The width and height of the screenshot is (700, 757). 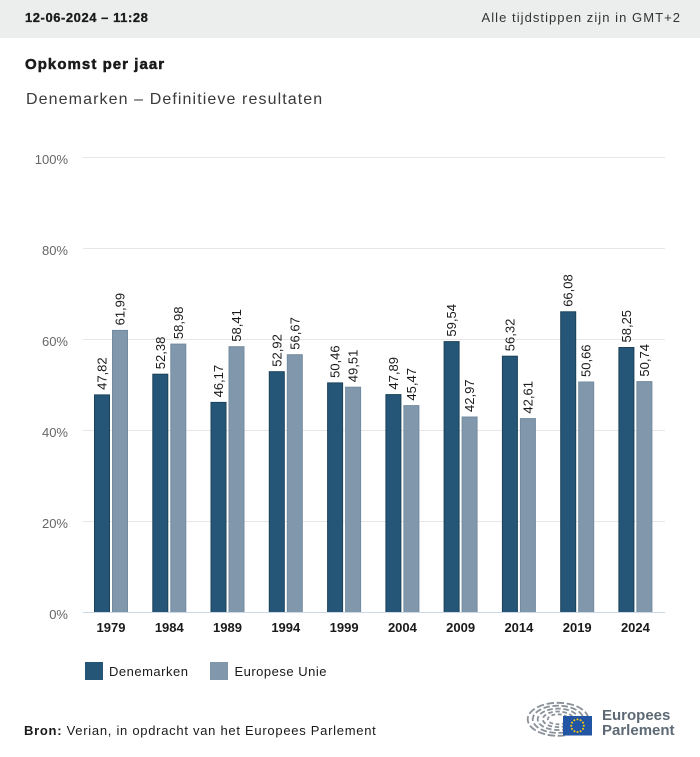 What do you see at coordinates (55, 432) in the screenshot?
I see `svg-text: 40%` at bounding box center [55, 432].